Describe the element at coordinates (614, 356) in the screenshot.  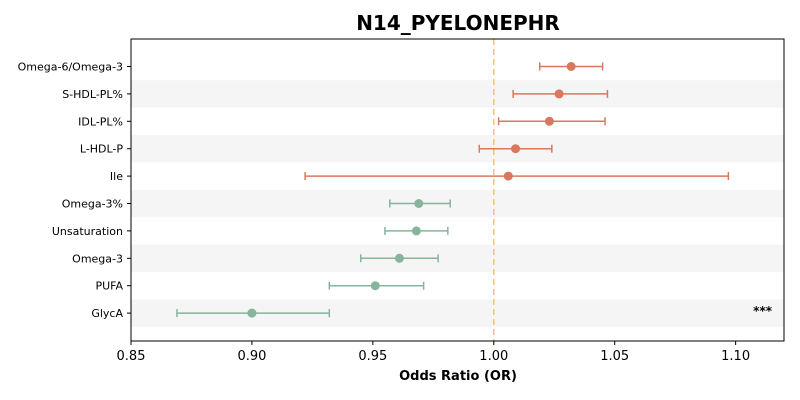
I see `x-tick-label: 1.05` at that location.